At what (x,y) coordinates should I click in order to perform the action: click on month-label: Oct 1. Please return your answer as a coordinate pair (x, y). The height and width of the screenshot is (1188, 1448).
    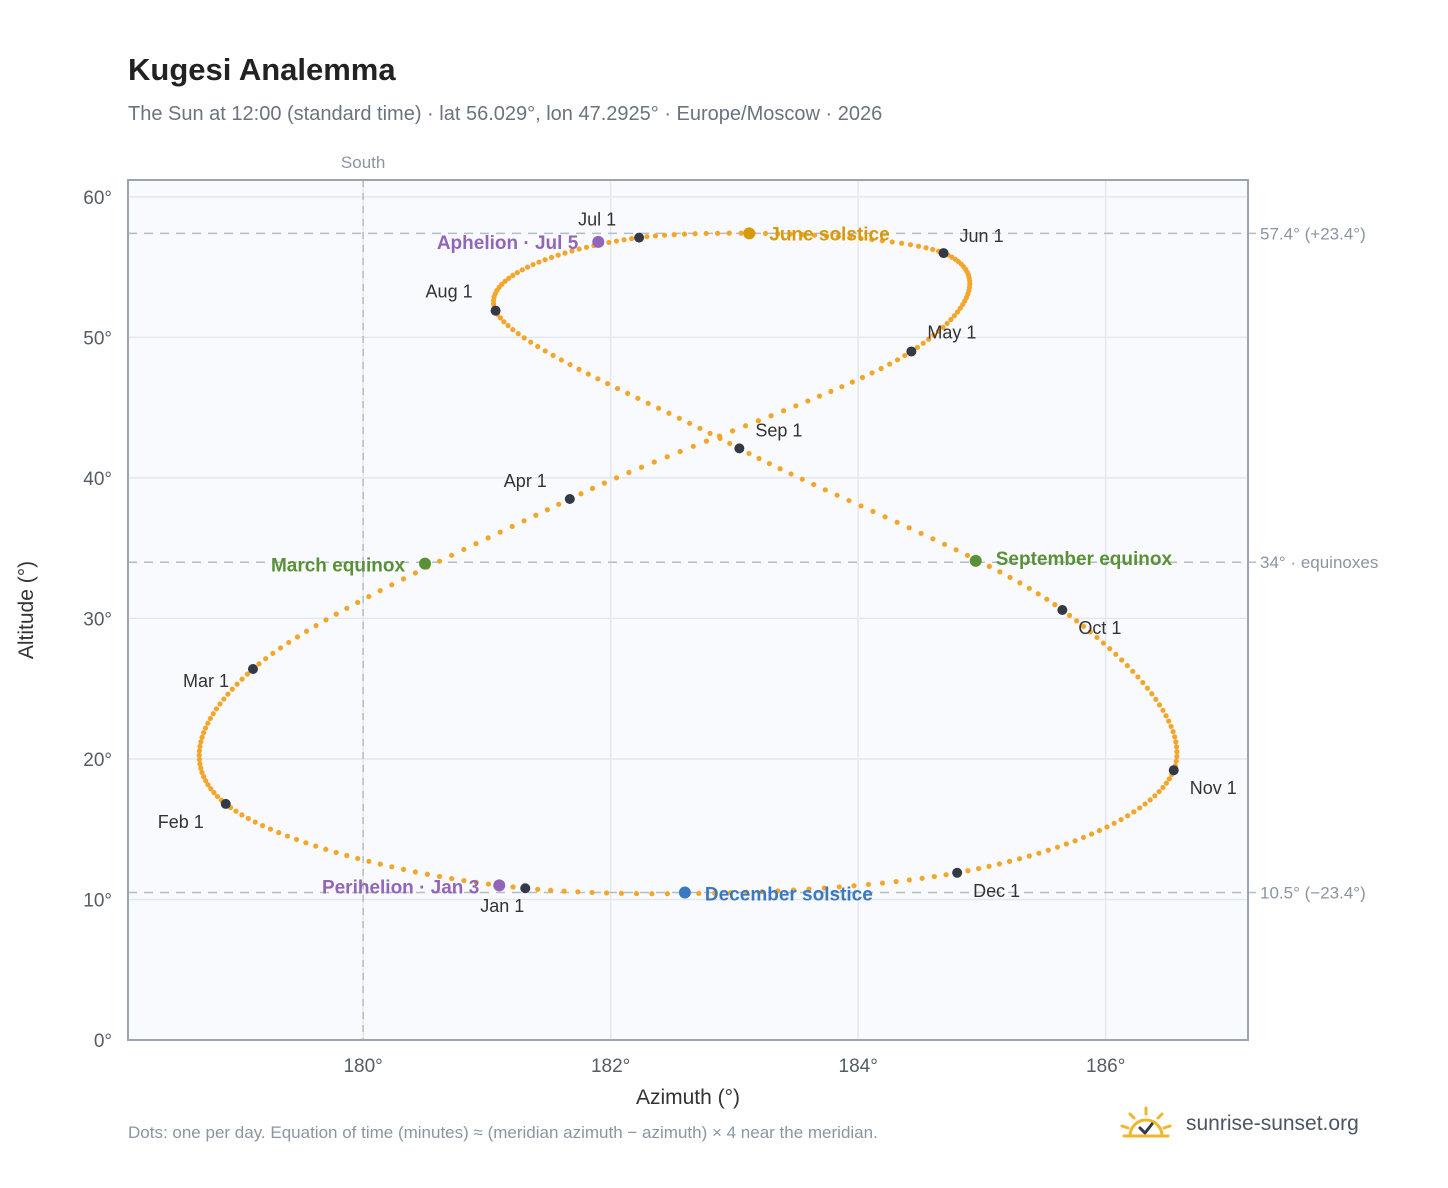
    Looking at the image, I should click on (1099, 628).